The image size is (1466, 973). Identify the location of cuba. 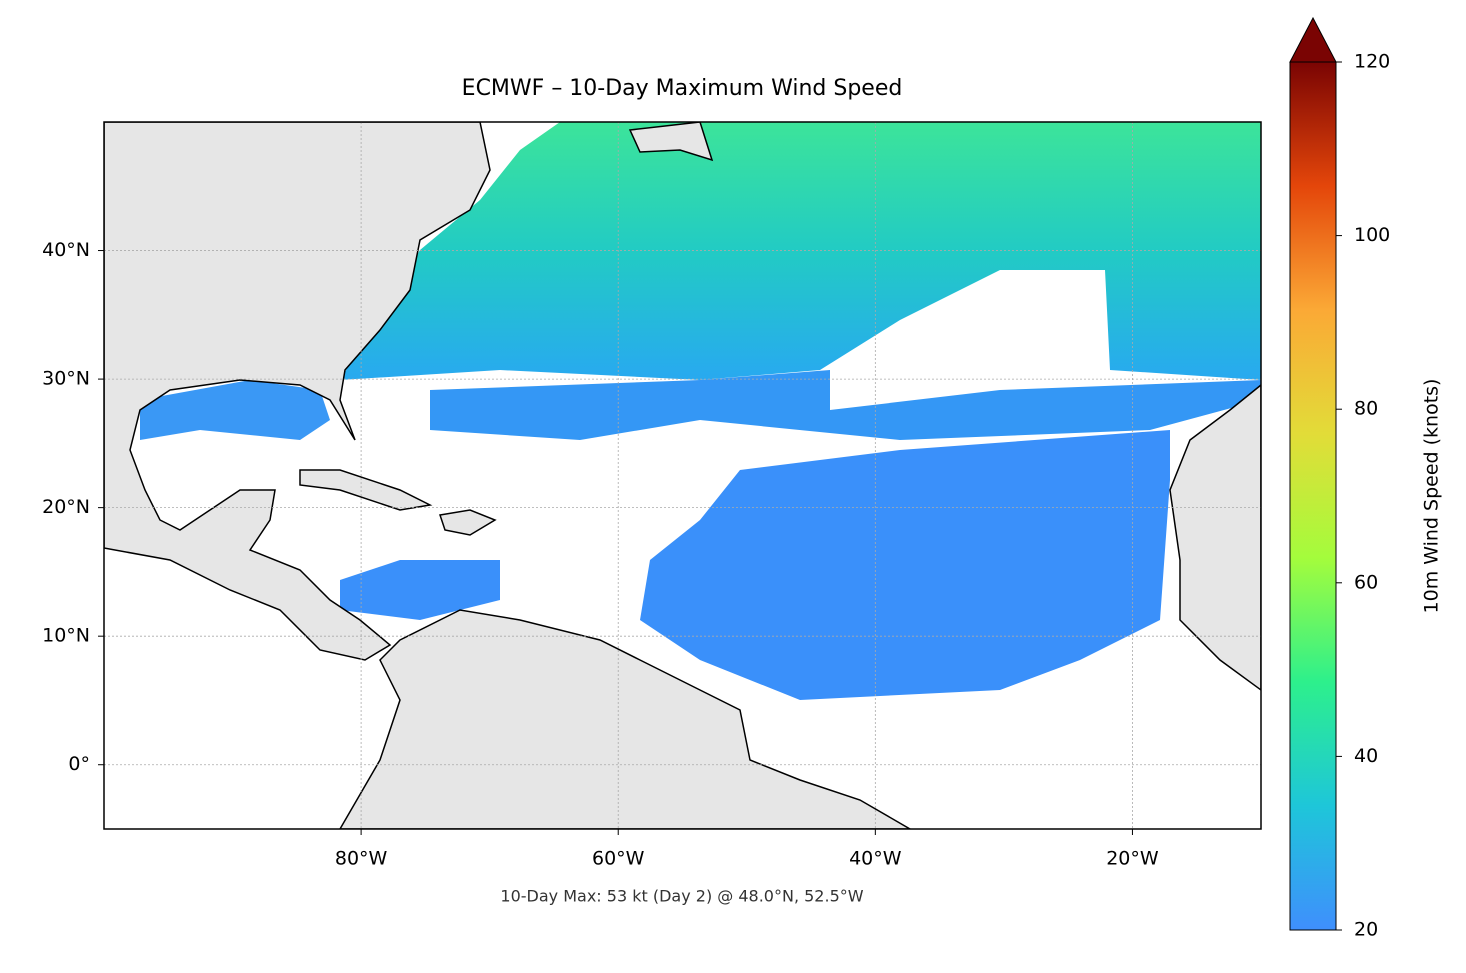
(366, 490).